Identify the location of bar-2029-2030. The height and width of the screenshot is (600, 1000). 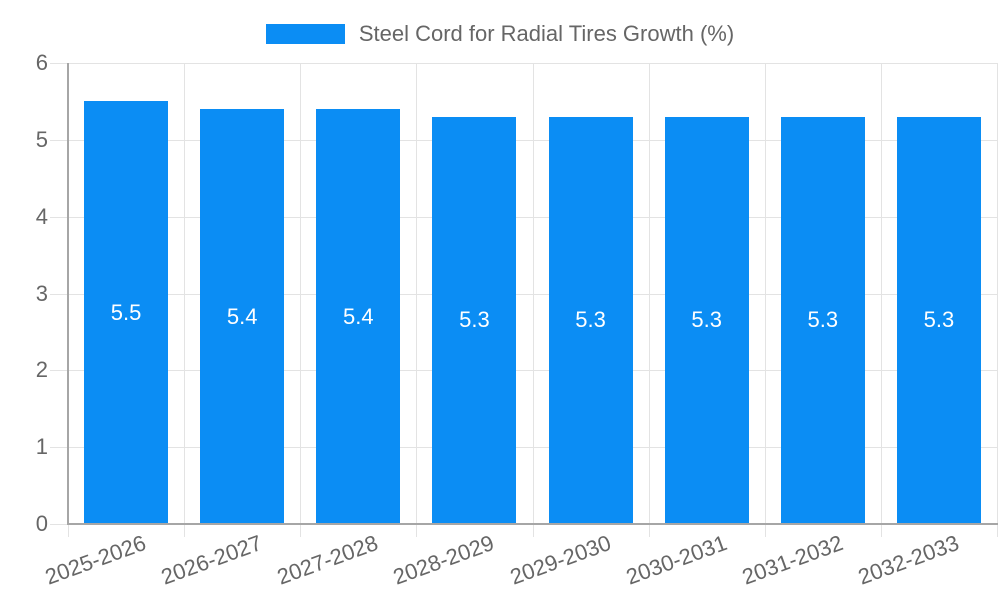
(590, 320).